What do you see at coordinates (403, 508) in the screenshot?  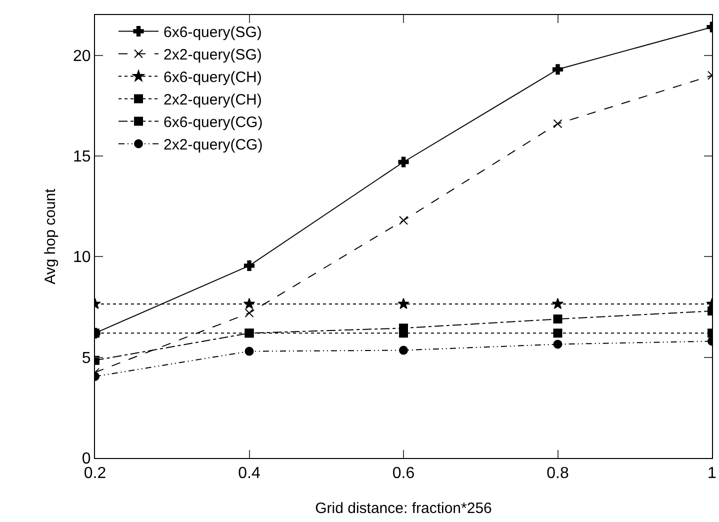 I see `x-axis-title: Grid distance: fraction*256` at bounding box center [403, 508].